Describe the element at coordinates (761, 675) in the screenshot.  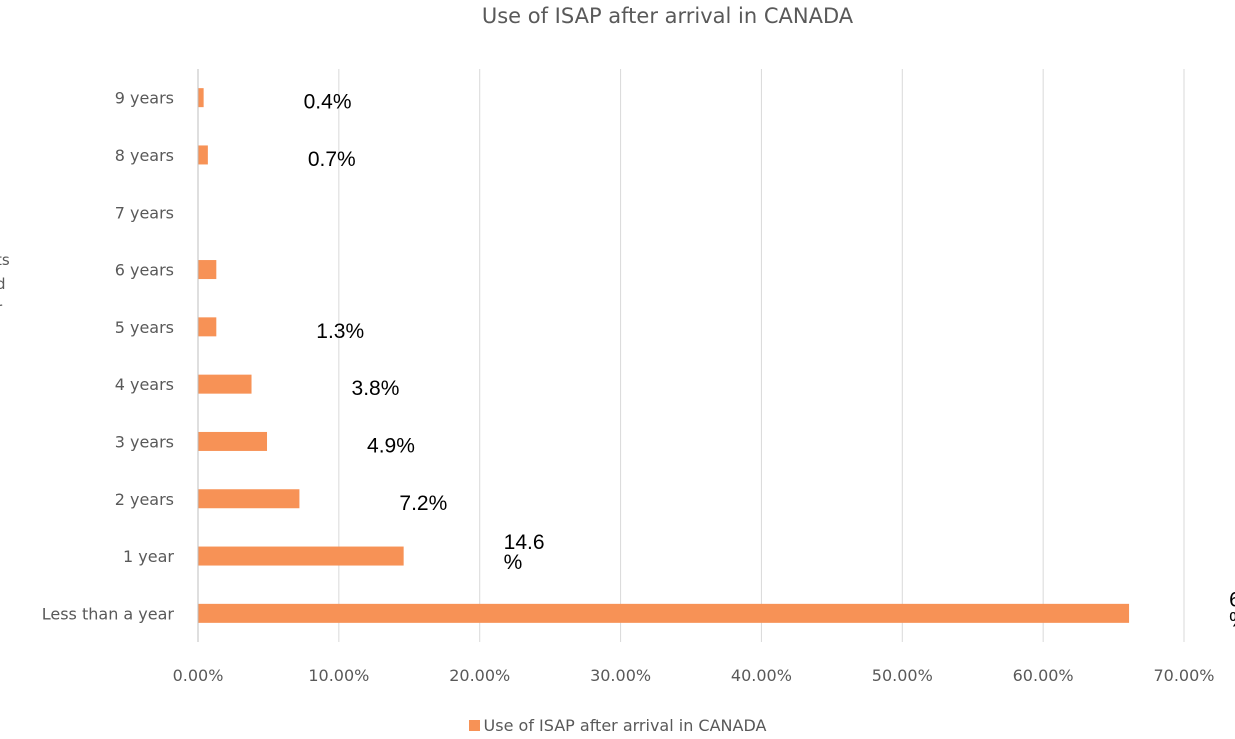
I see `x-tick-label: 40.00%` at that location.